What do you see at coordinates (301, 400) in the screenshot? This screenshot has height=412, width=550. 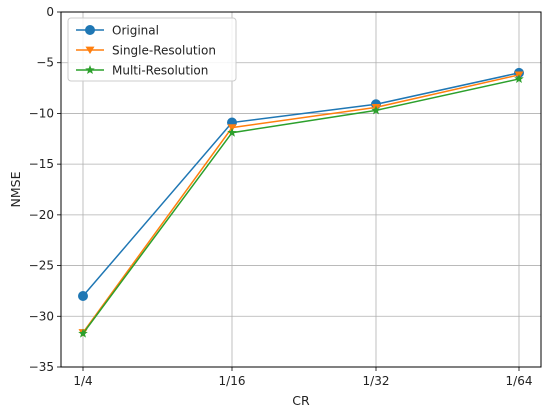 I see `x-axis-label: CR` at bounding box center [301, 400].